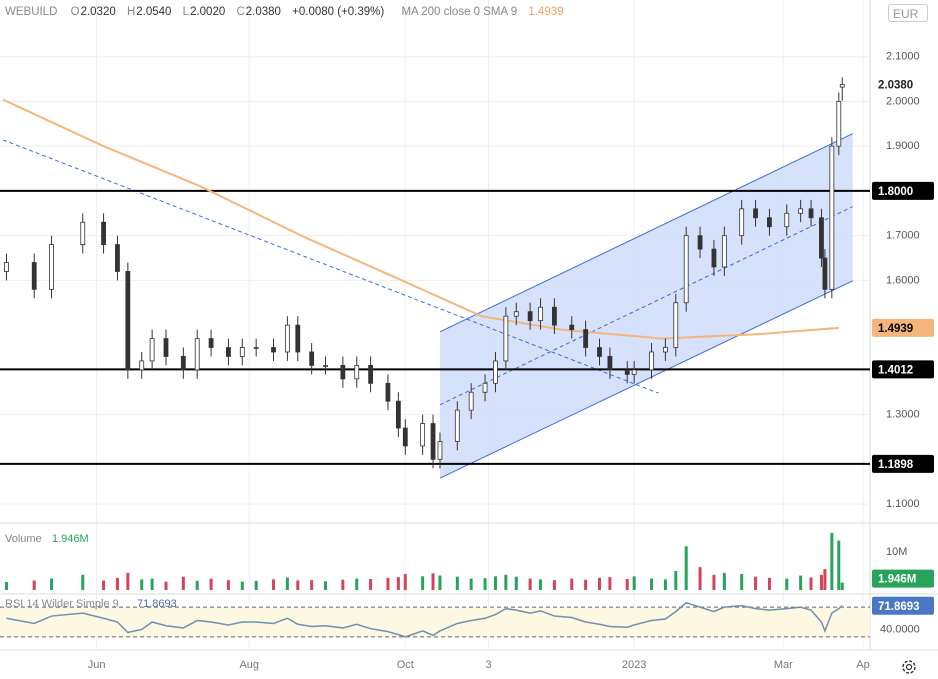  Describe the element at coordinates (70, 539) in the screenshot. I see `volume-last: 1.946M` at that location.